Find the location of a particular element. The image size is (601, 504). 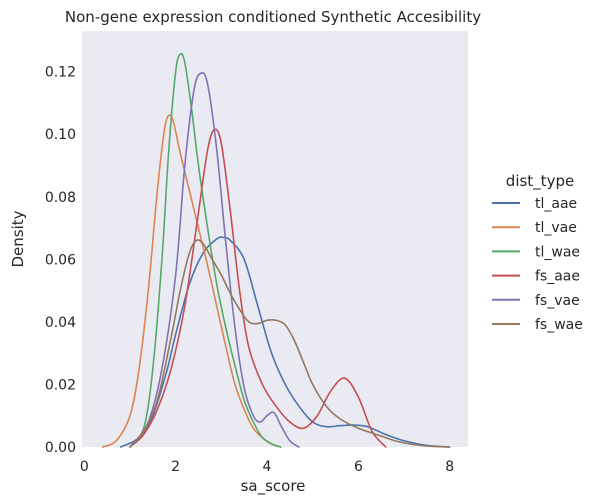

y-axis-label: Density is located at coordinates (18, 238).